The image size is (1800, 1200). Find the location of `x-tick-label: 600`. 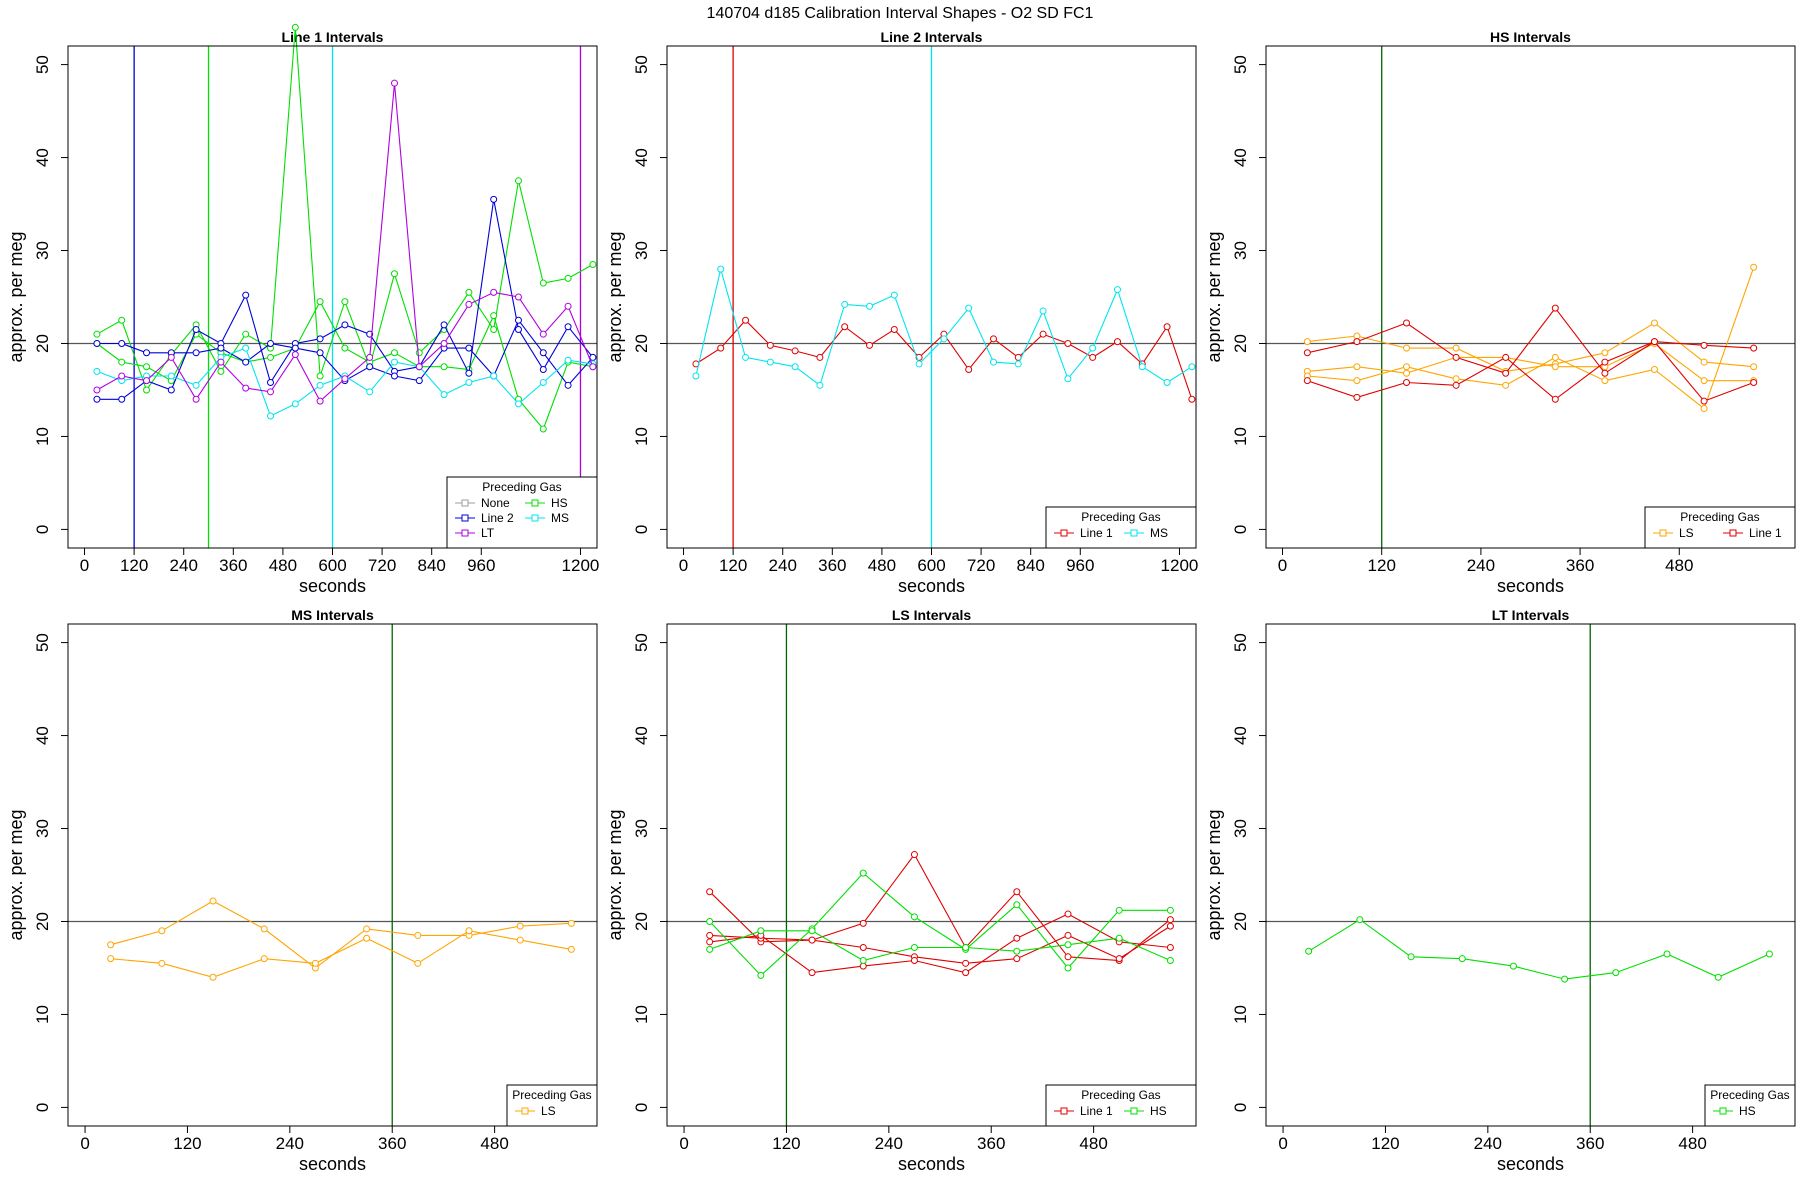

x-tick-label: 600 is located at coordinates (931, 565).